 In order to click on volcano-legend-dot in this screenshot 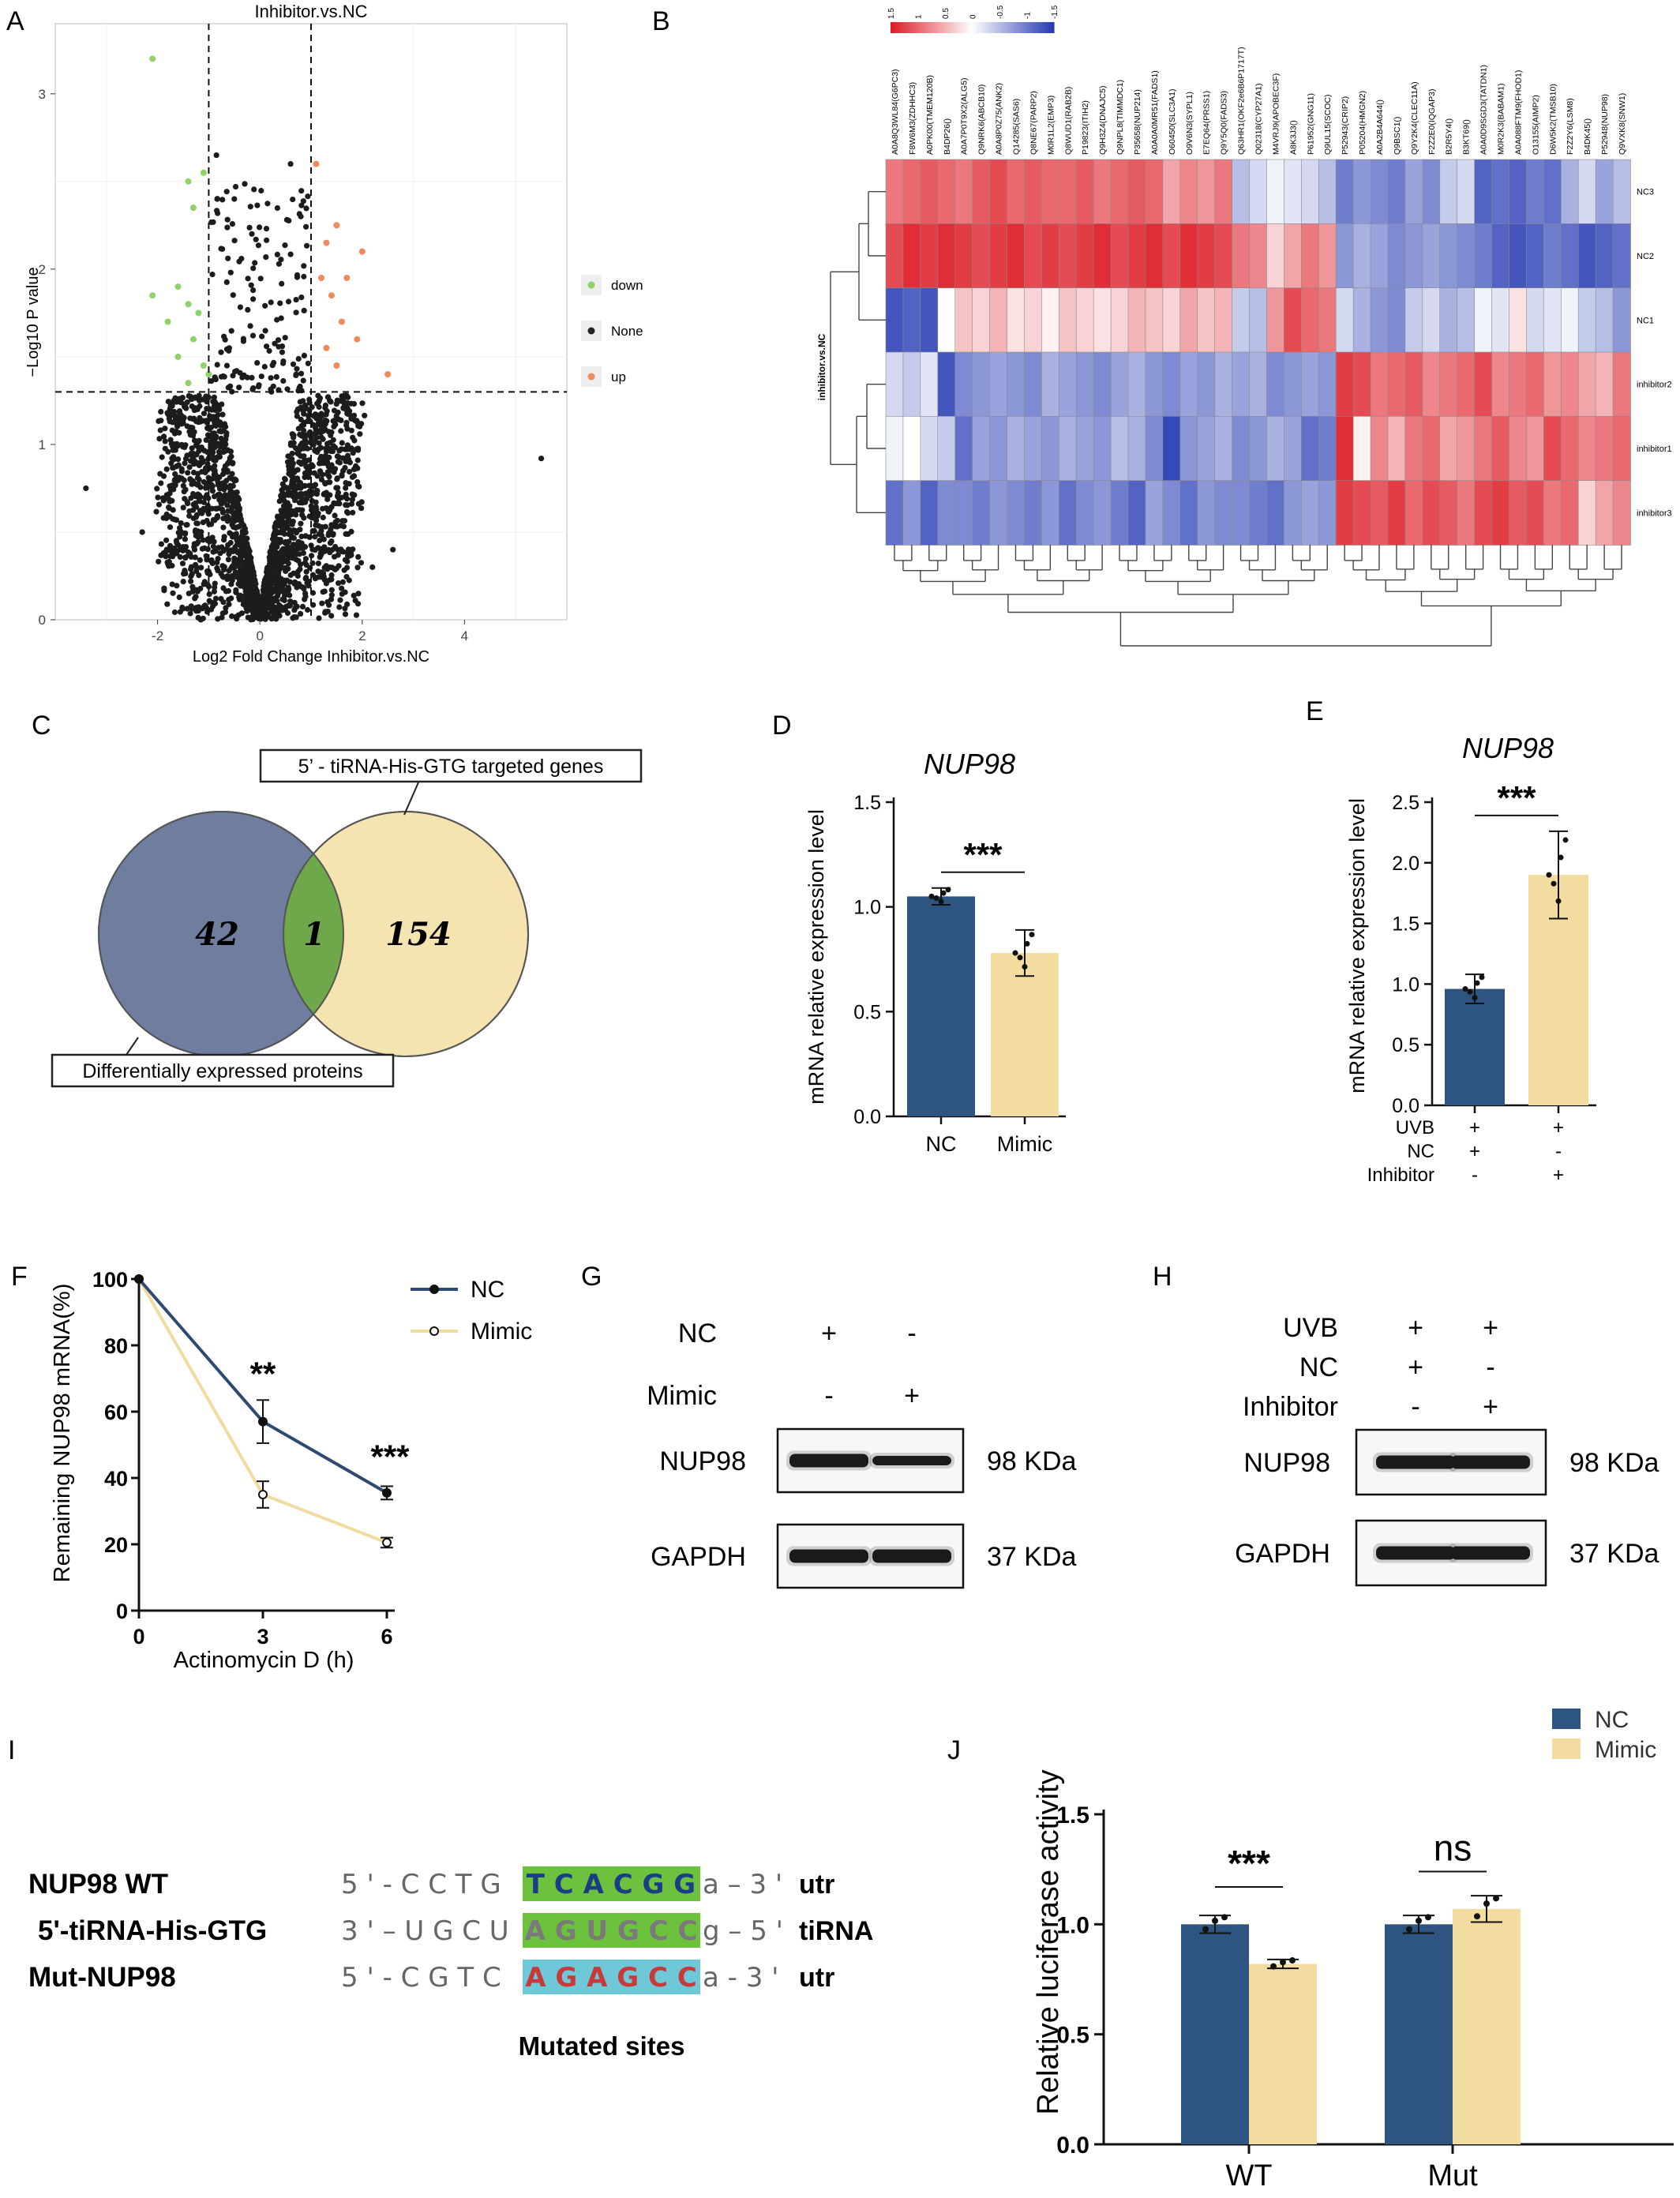, I will do `click(591, 331)`.